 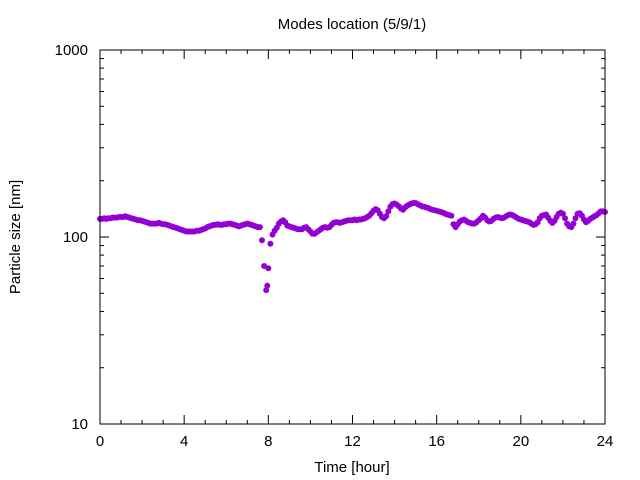 I want to click on x-axis-label: Time [hour], so click(x=351, y=467).